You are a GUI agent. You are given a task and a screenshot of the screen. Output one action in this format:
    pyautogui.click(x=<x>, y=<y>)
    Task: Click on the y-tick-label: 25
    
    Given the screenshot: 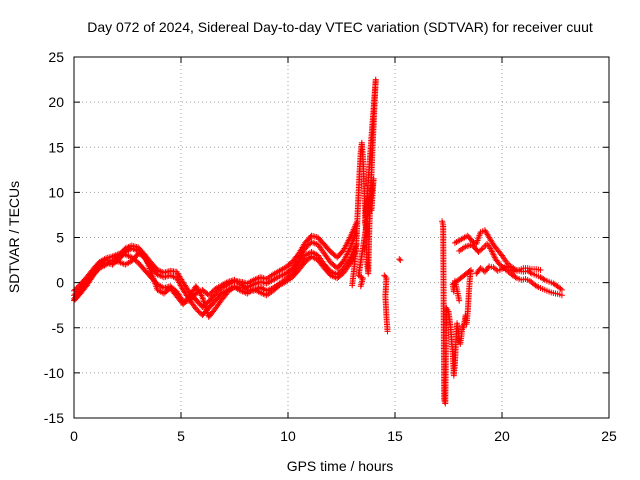 What is the action you would take?
    pyautogui.click(x=56, y=57)
    